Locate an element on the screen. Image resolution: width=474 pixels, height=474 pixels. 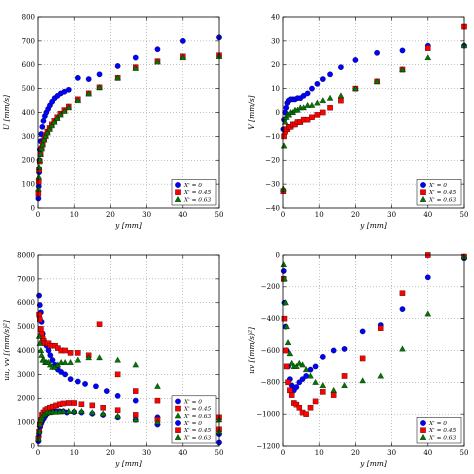
y-axis-label: uv [(mm/s)²] is located at coordinates (251, 350).